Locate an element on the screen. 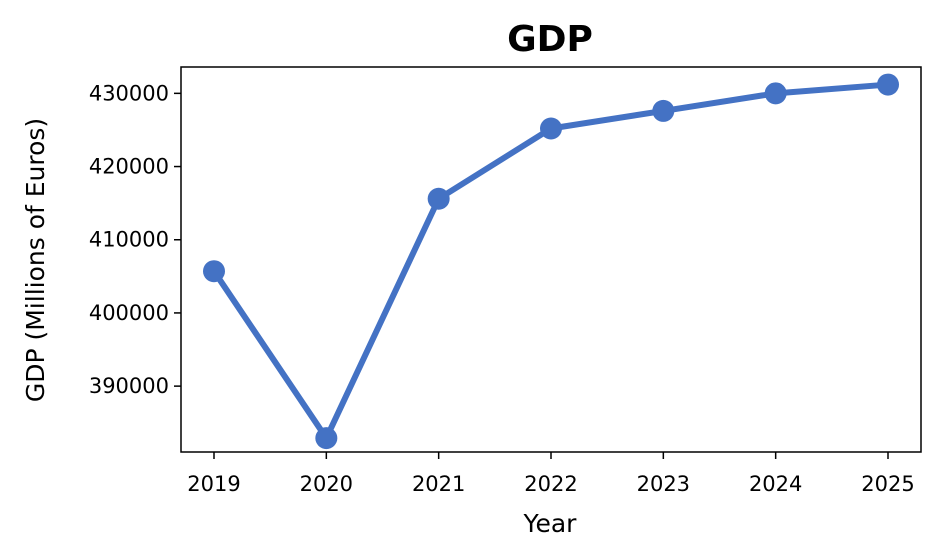 The height and width of the screenshot is (558, 940). y-tick-label: 400000 is located at coordinates (129, 313).